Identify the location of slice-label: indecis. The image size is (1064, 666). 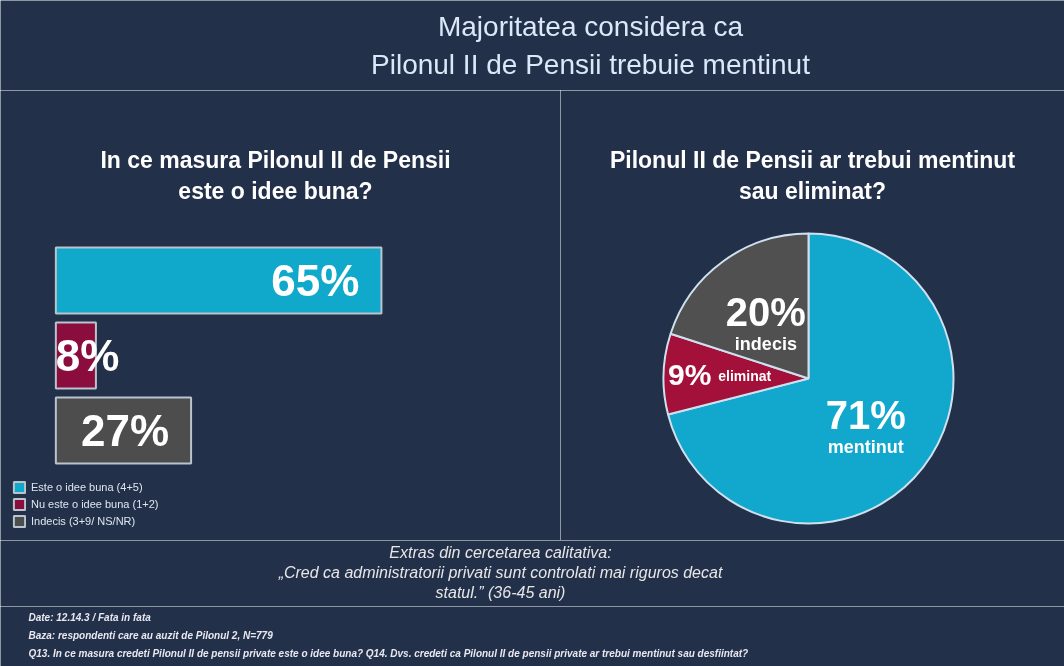
(765, 343).